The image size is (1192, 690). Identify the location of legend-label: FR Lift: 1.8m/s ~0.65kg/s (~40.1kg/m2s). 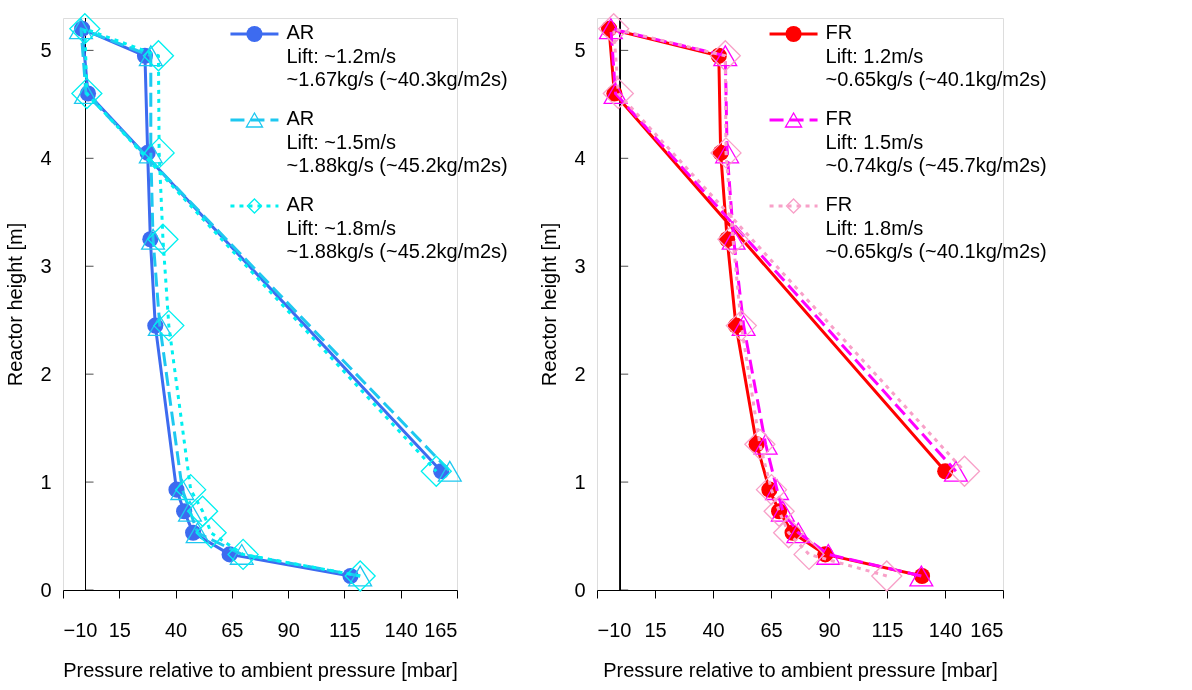
(936, 227).